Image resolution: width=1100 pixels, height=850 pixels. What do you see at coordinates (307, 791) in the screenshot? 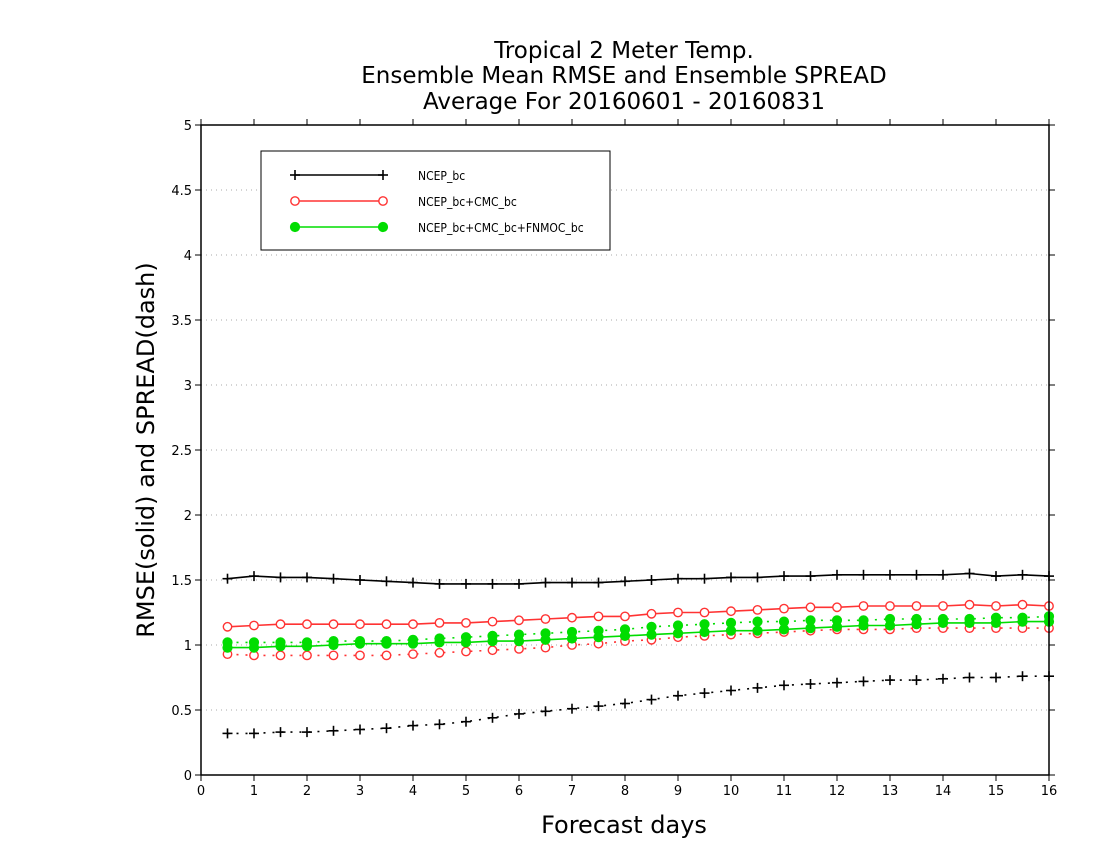
I see `x-tick-label: 2` at bounding box center [307, 791].